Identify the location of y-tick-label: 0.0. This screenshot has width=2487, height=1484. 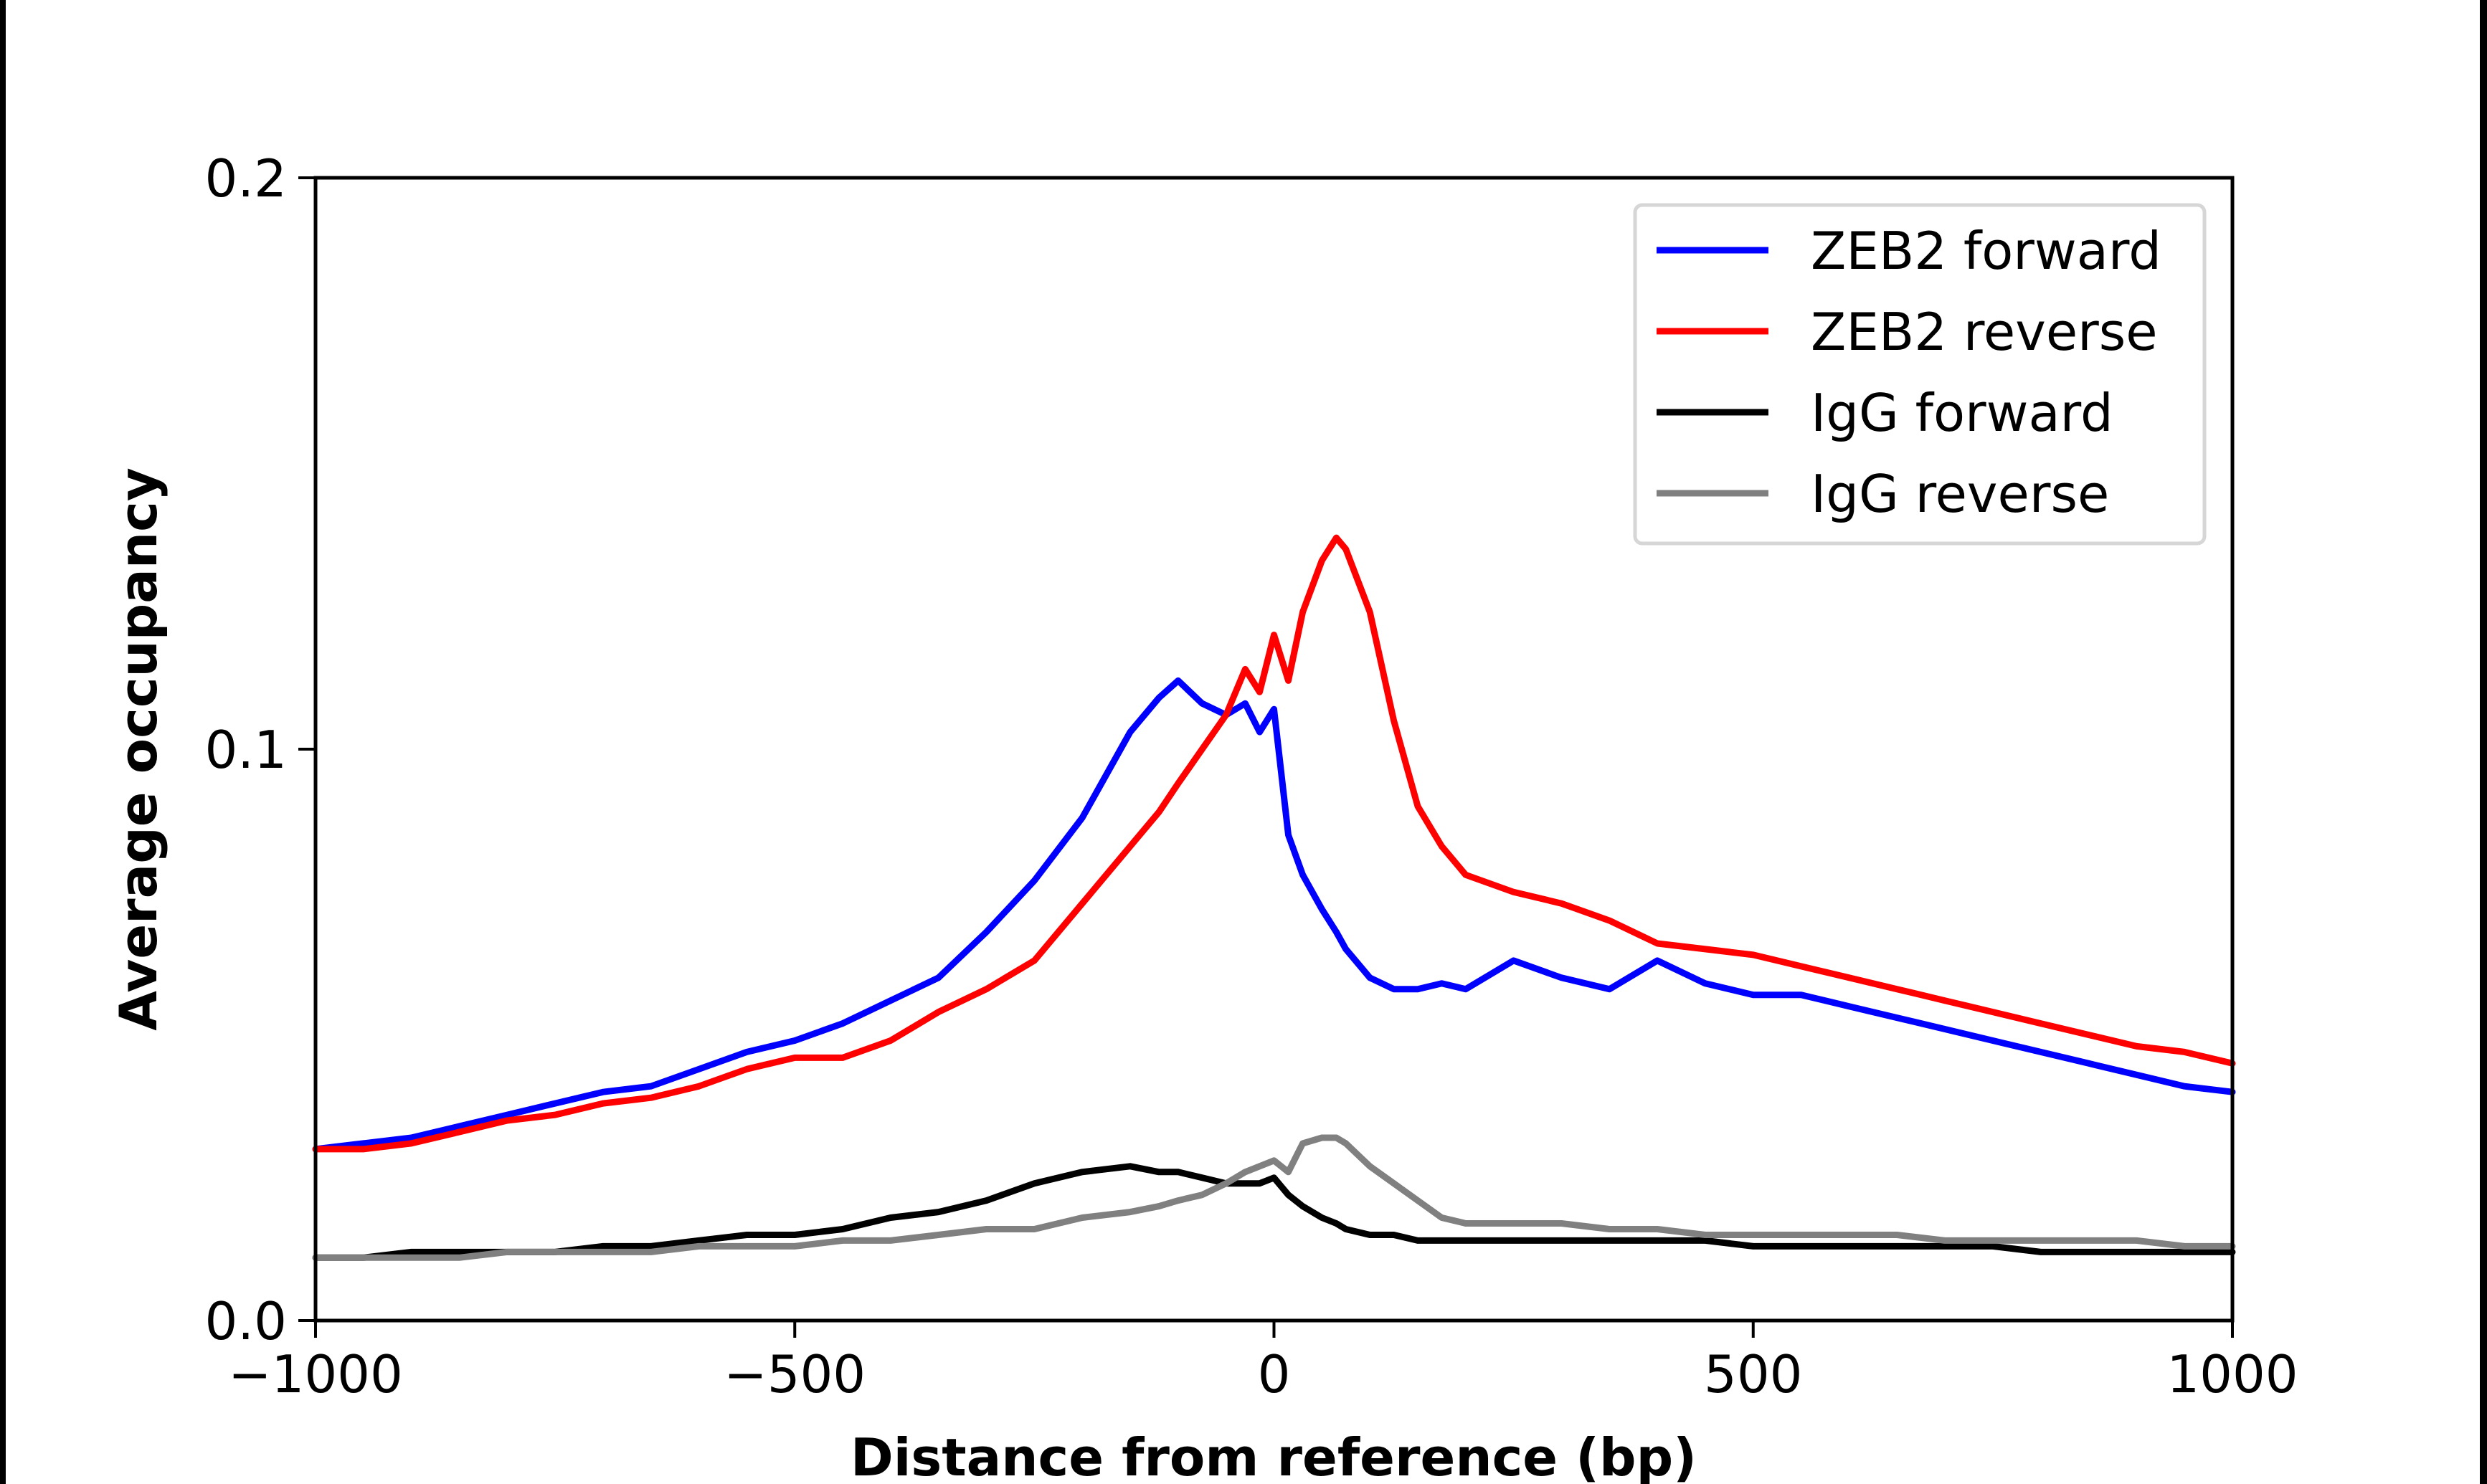
(245, 1321).